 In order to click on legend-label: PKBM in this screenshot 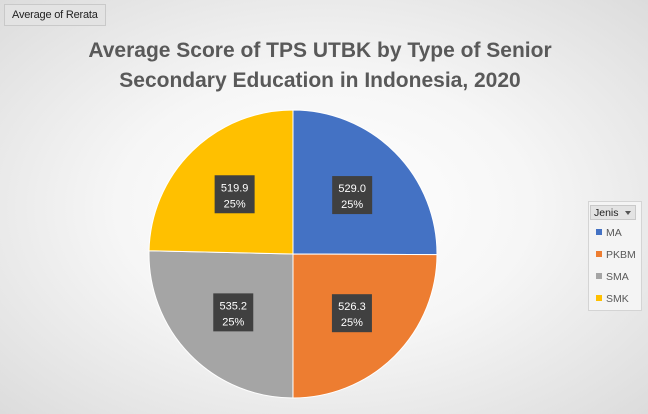, I will do `click(621, 255)`.